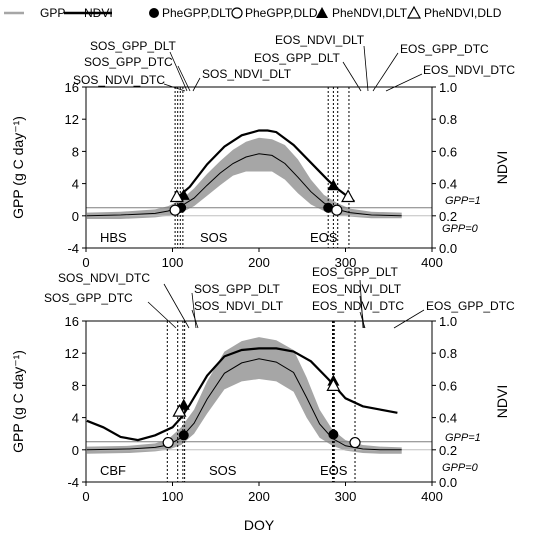  Describe the element at coordinates (73, 248) in the screenshot. I see `top-ytick-label: -4` at that location.